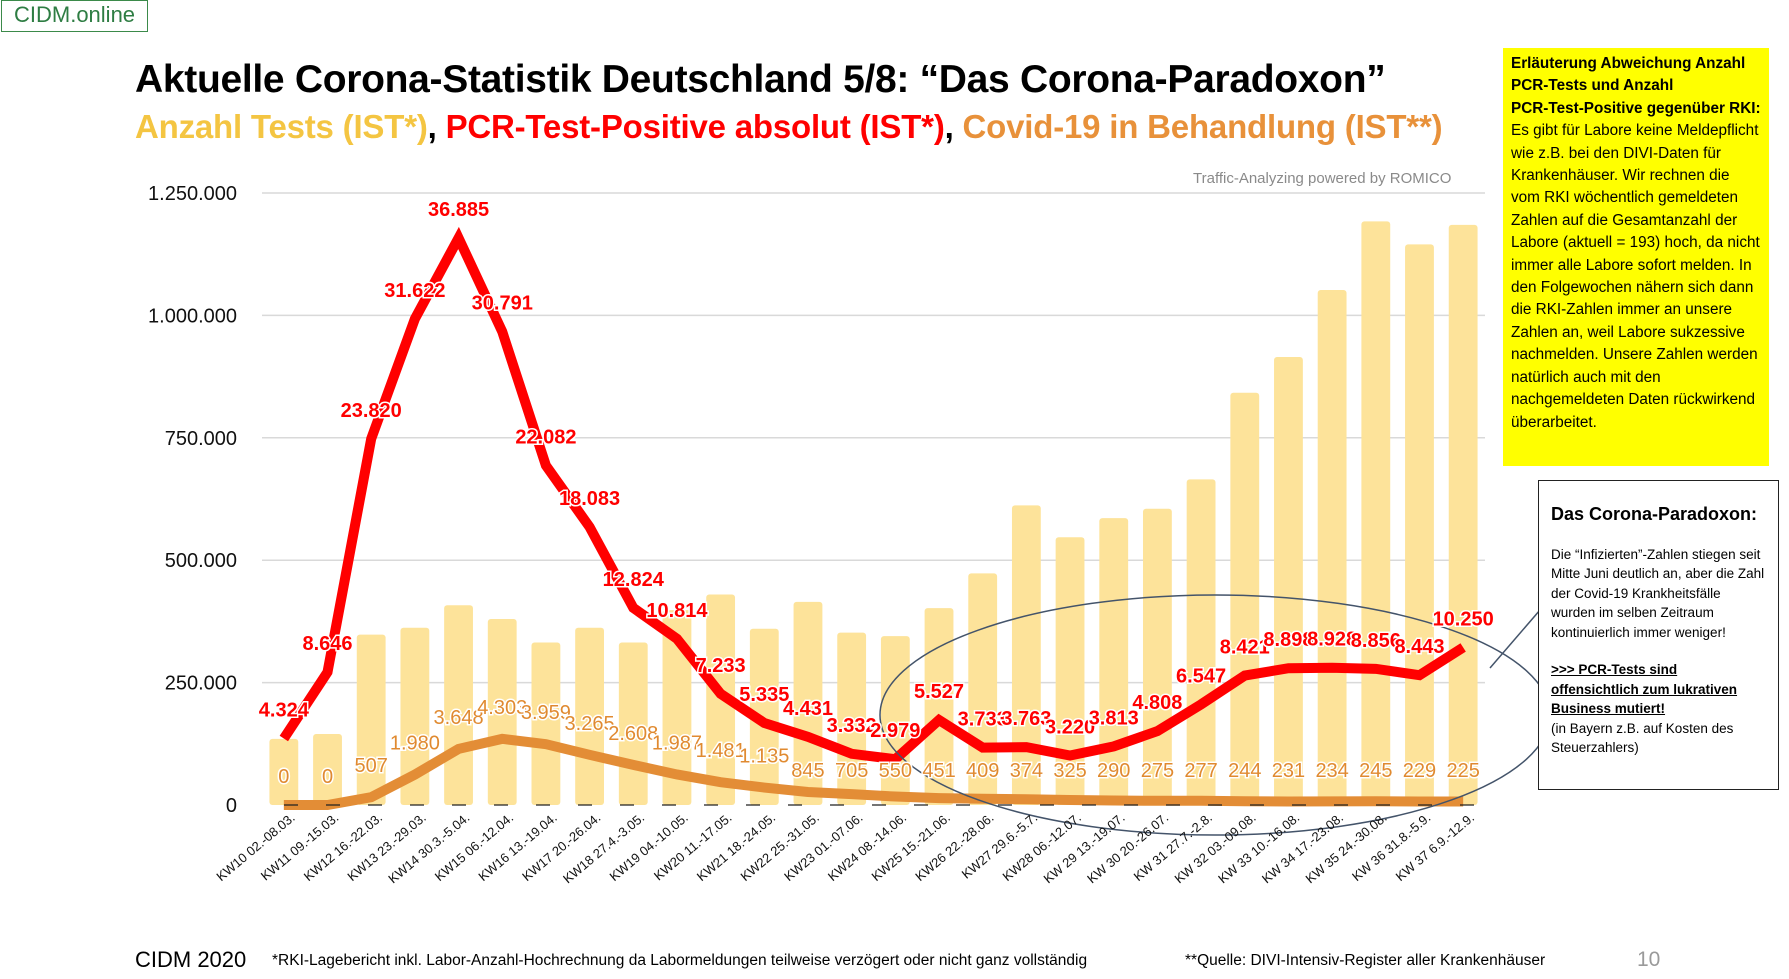 This screenshot has width=1789, height=979. I want to click on brand-badge: CIDM.online, so click(75, 16).